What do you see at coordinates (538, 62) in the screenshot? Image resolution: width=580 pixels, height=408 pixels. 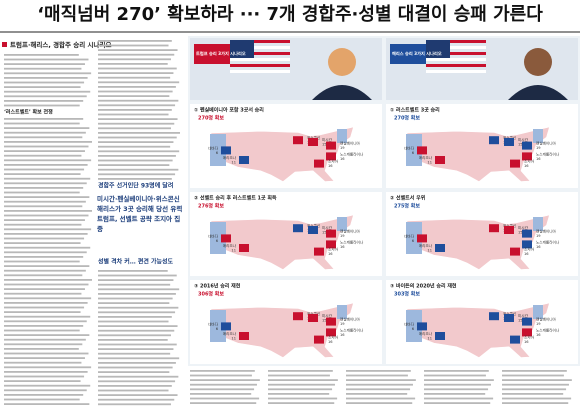 I see `portrait-head` at bounding box center [538, 62].